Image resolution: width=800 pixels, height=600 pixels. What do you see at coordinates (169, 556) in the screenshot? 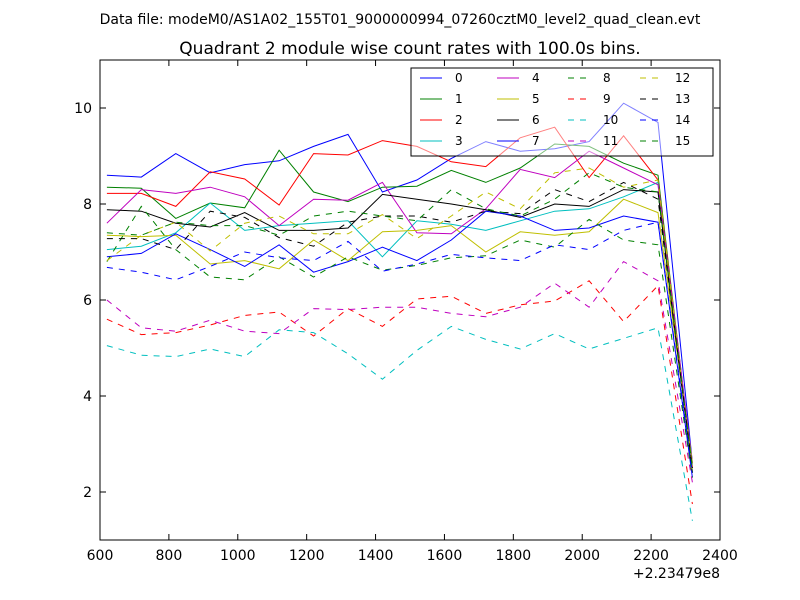
I see `x-tick-label: 800` at bounding box center [169, 556].